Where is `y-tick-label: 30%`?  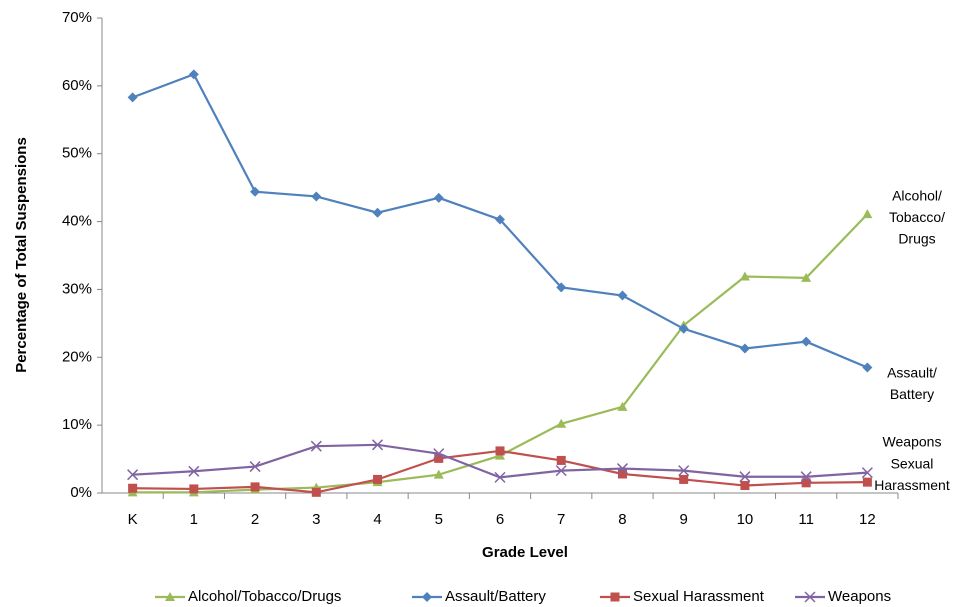 y-tick-label: 30% is located at coordinates (77, 288).